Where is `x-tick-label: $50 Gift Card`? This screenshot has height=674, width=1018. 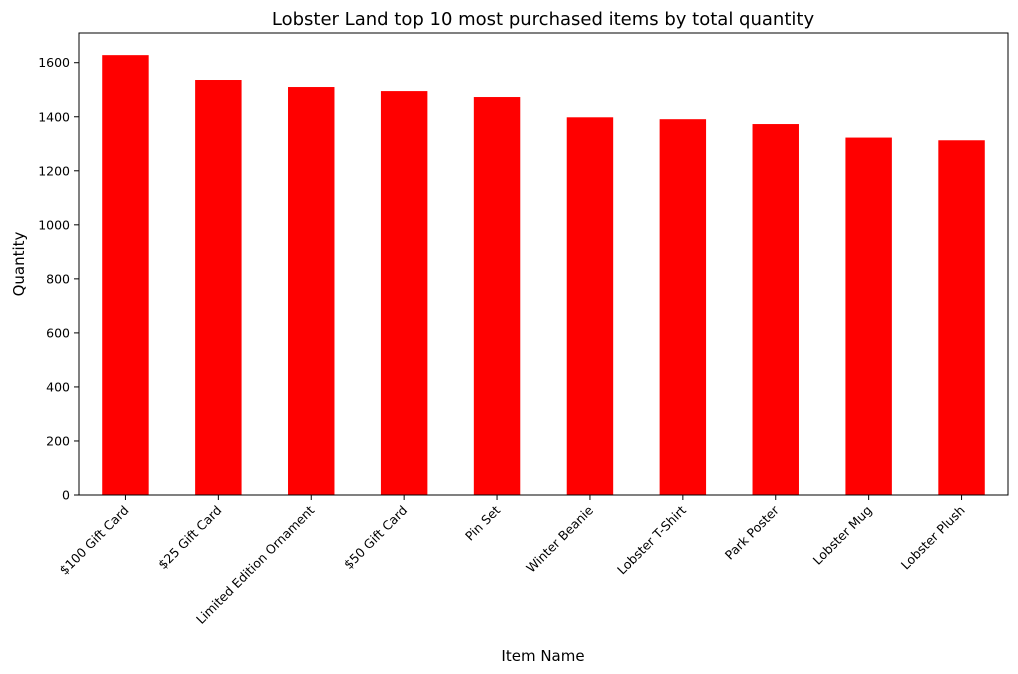
x-tick-label: $50 Gift Card is located at coordinates (376, 538).